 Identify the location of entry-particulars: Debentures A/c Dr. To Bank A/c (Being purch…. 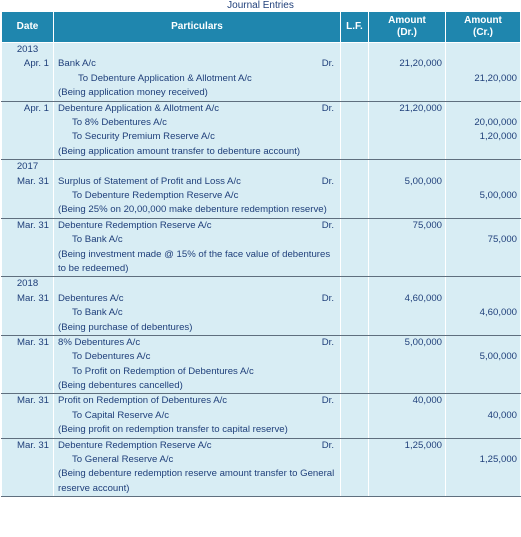
(197, 313).